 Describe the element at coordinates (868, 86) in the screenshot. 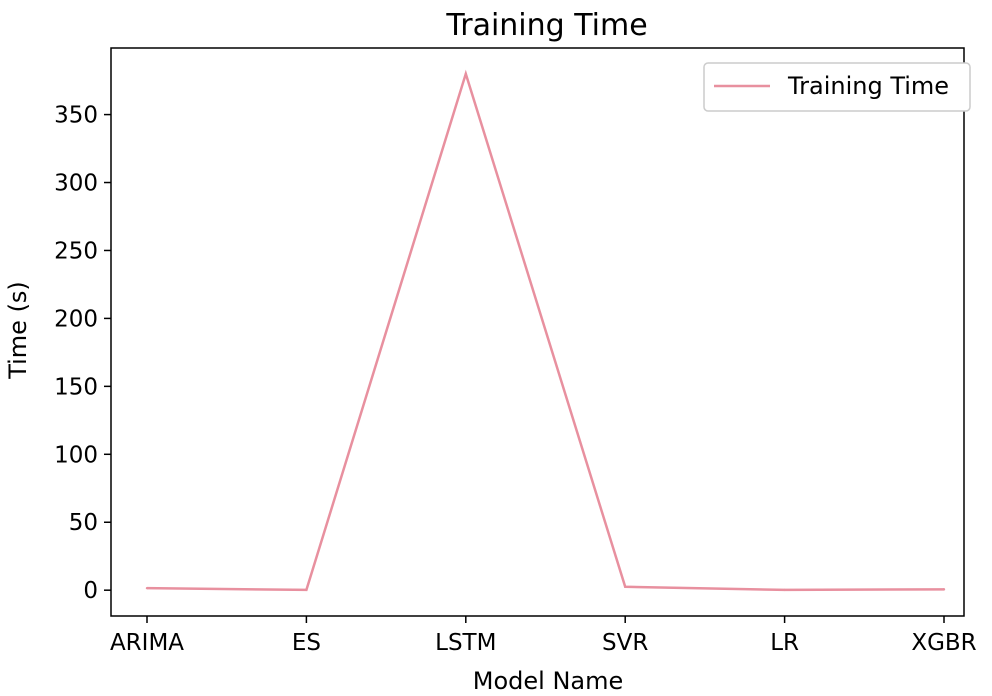

I see `legend-label: Training Time` at that location.